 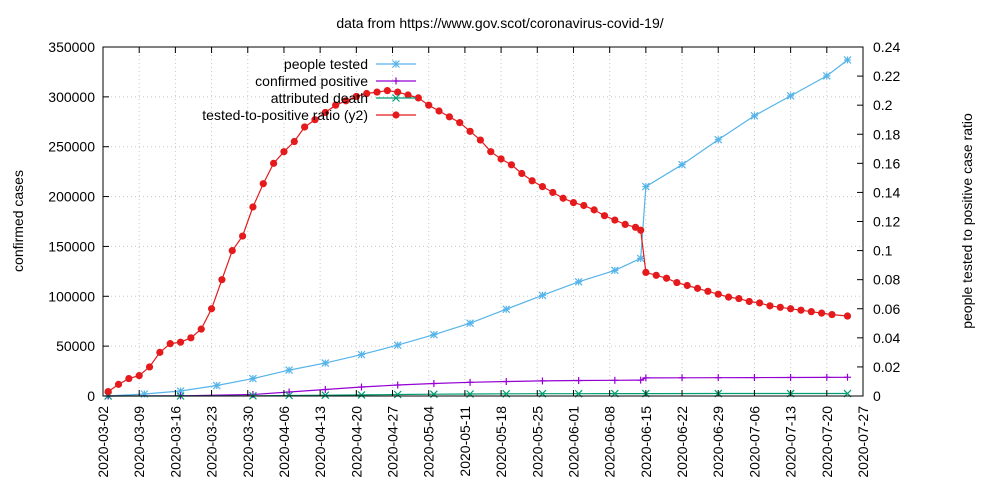 I want to click on y2-tick-label: 0.12, so click(x=886, y=222).